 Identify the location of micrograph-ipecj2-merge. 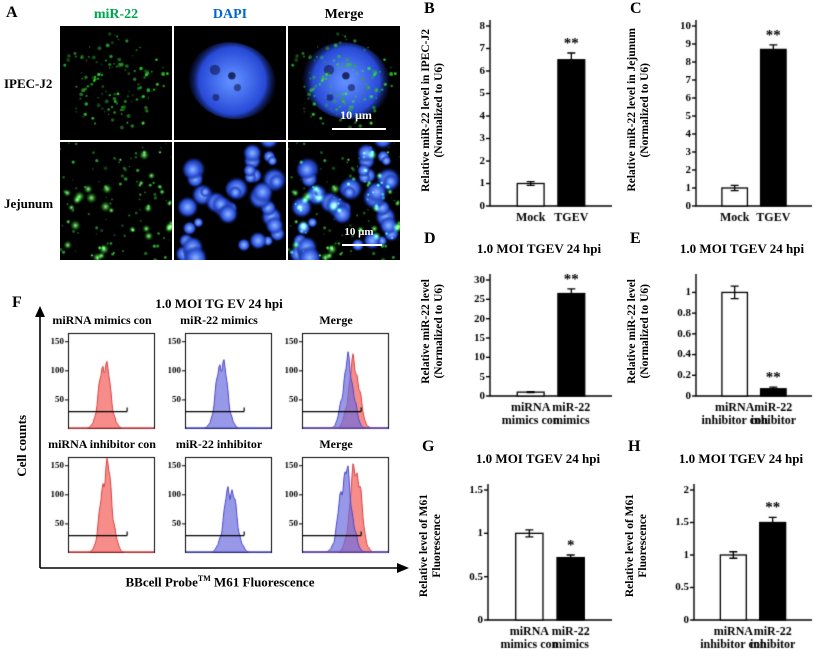
(344, 83).